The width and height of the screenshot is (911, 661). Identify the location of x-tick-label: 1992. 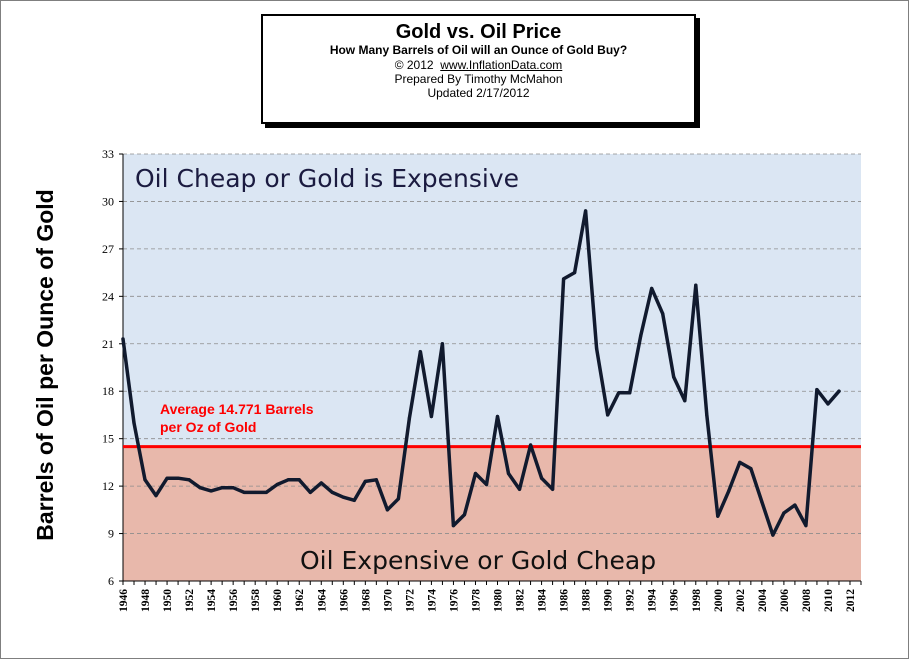
(631, 600).